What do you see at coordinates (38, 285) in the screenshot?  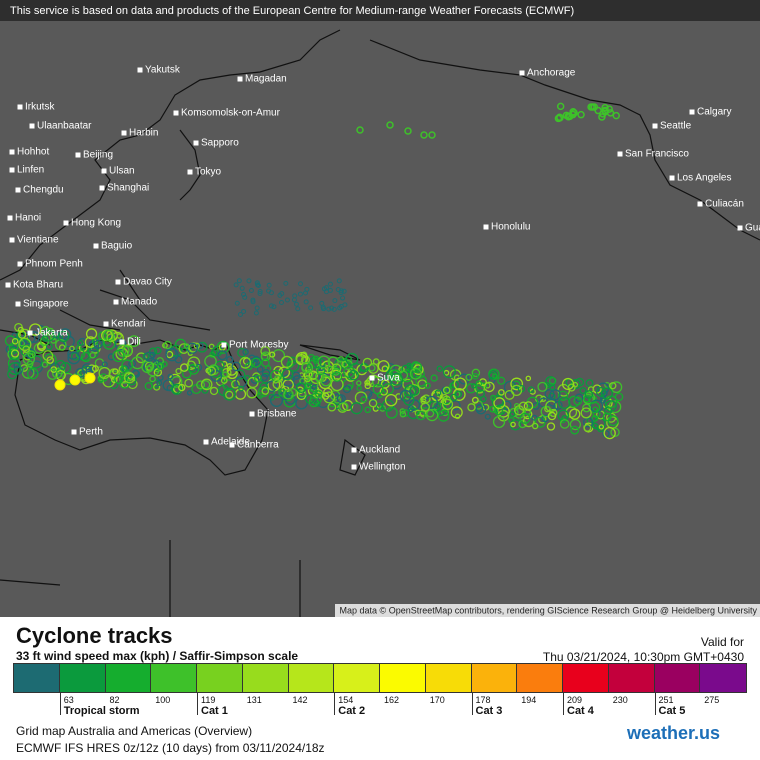 I see `city-label: Kota Bharu` at bounding box center [38, 285].